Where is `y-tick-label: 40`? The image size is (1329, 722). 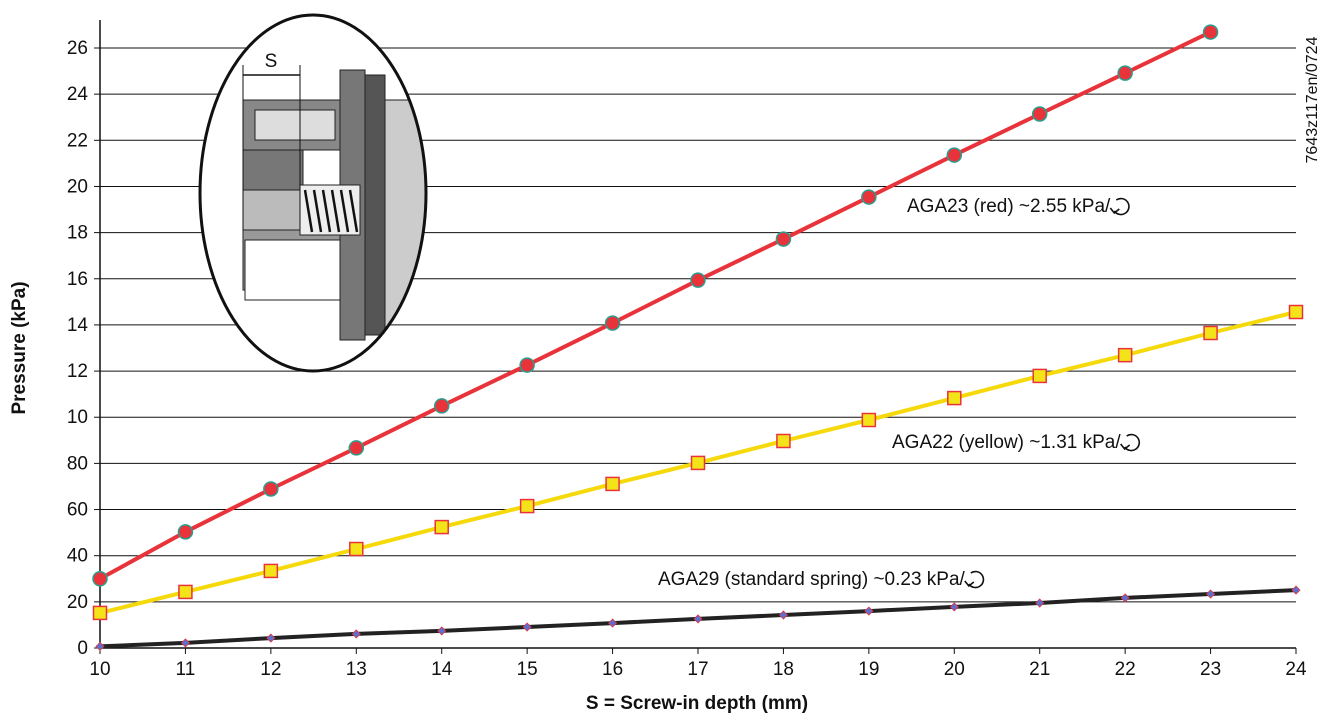
y-tick-label: 40 is located at coordinates (77, 556).